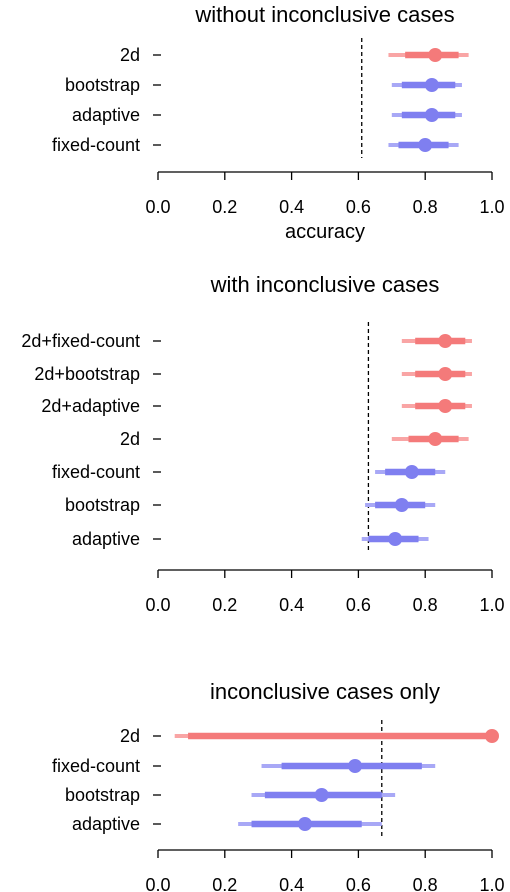 This screenshot has width=510, height=892. What do you see at coordinates (325, 691) in the screenshot?
I see `chart-title: inconclusive cases only` at bounding box center [325, 691].